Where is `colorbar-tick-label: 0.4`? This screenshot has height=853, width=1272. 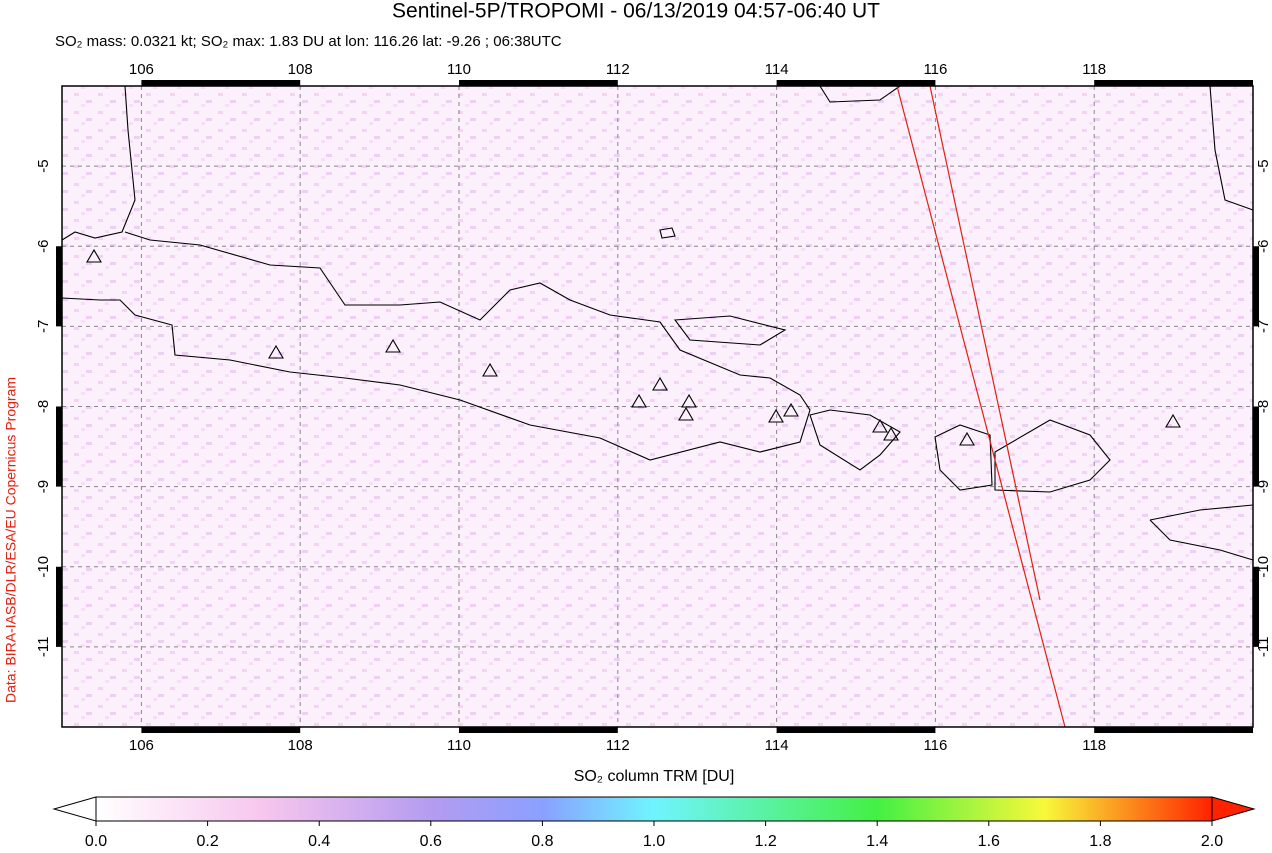 colorbar-tick-label: 0.4 is located at coordinates (319, 841).